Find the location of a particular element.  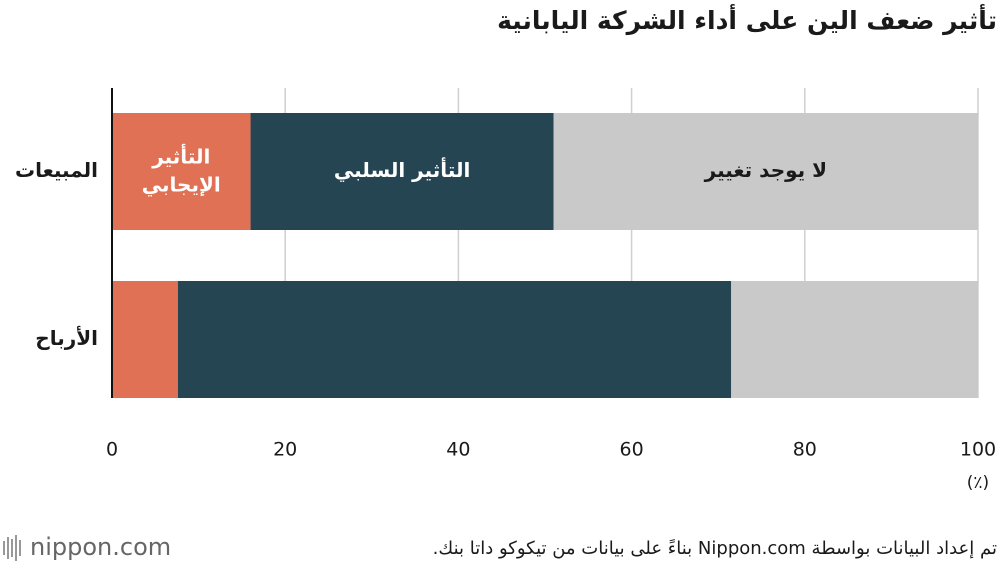

segment-label: التأثير السلبي is located at coordinates (402, 169).